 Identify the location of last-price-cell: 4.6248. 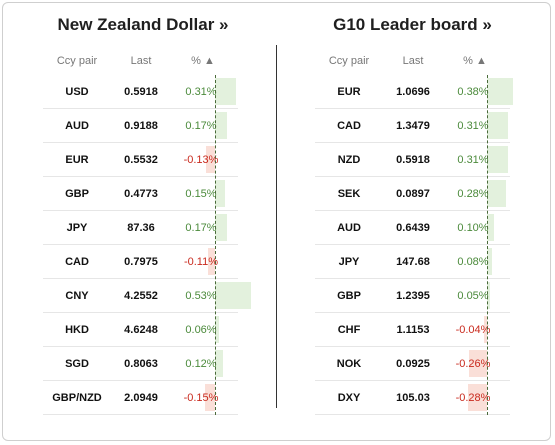
(141, 330).